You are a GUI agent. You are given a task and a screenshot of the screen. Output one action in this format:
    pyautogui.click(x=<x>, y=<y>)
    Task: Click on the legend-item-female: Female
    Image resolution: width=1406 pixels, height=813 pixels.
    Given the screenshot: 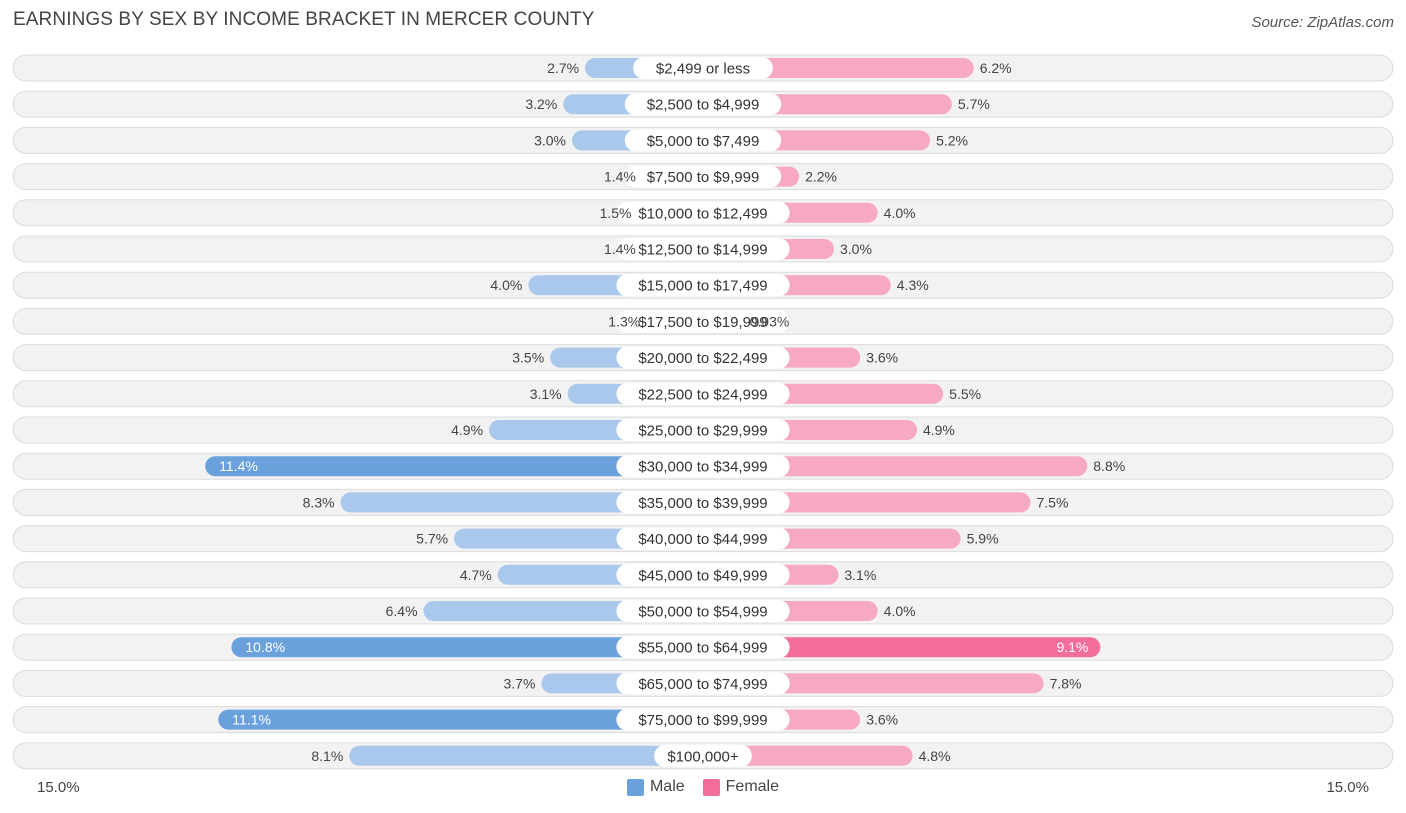 What is the action you would take?
    pyautogui.click(x=741, y=787)
    